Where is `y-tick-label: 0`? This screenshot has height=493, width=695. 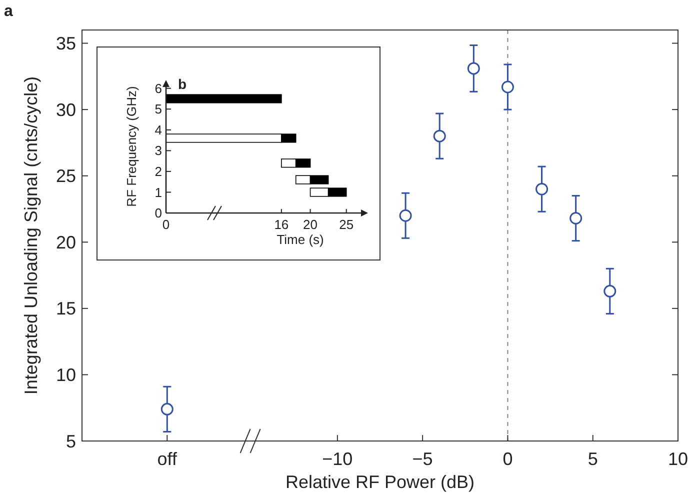
y-tick-label: 0 is located at coordinates (158, 213).